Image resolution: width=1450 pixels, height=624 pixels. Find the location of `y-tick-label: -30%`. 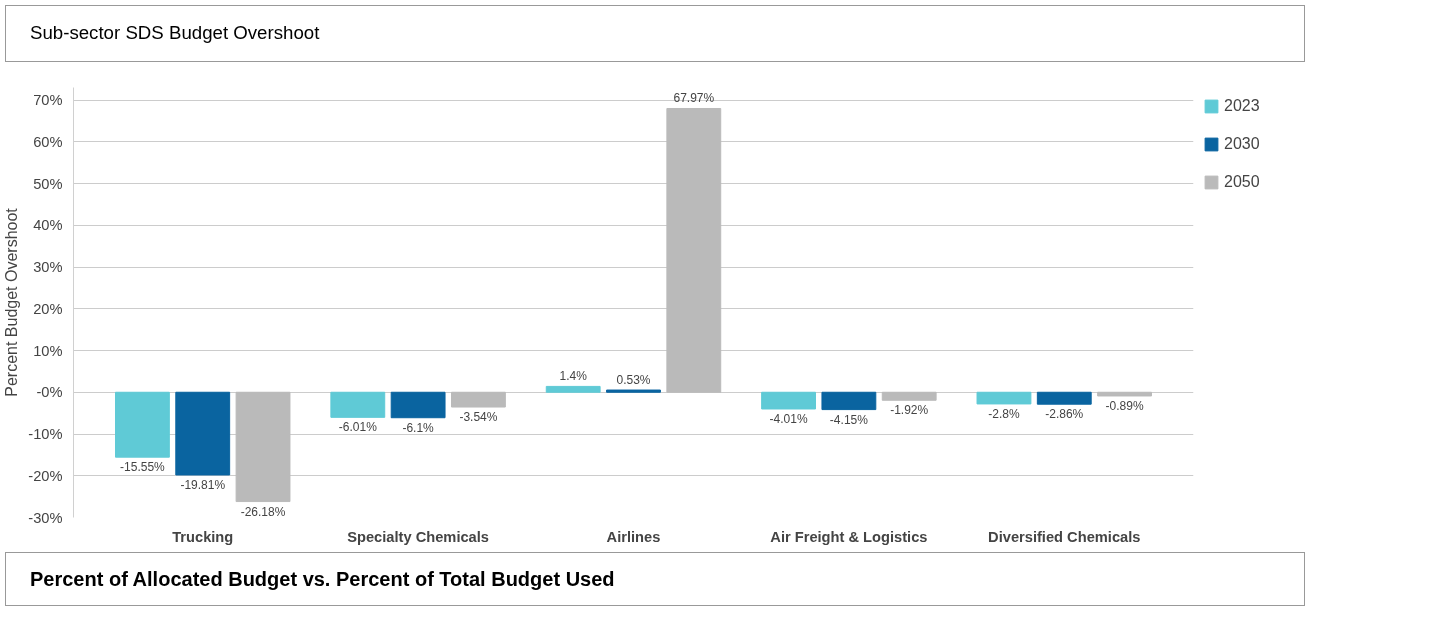

y-tick-label: -30% is located at coordinates (45, 517).